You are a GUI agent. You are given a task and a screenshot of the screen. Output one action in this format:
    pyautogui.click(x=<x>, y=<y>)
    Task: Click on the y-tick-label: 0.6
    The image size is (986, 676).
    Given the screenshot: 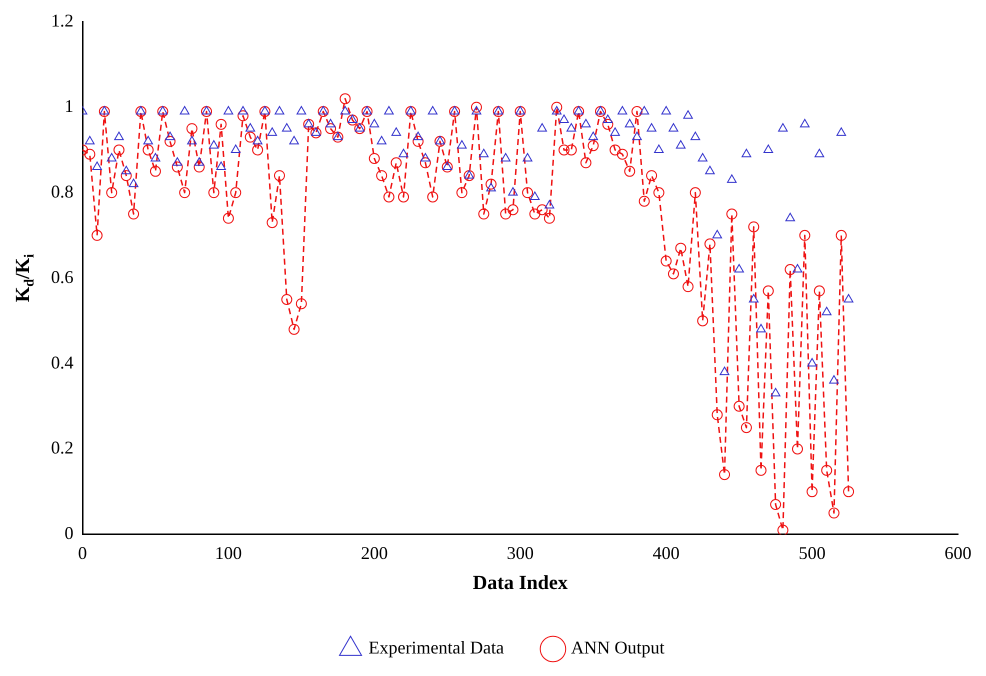 What is the action you would take?
    pyautogui.click(x=62, y=276)
    